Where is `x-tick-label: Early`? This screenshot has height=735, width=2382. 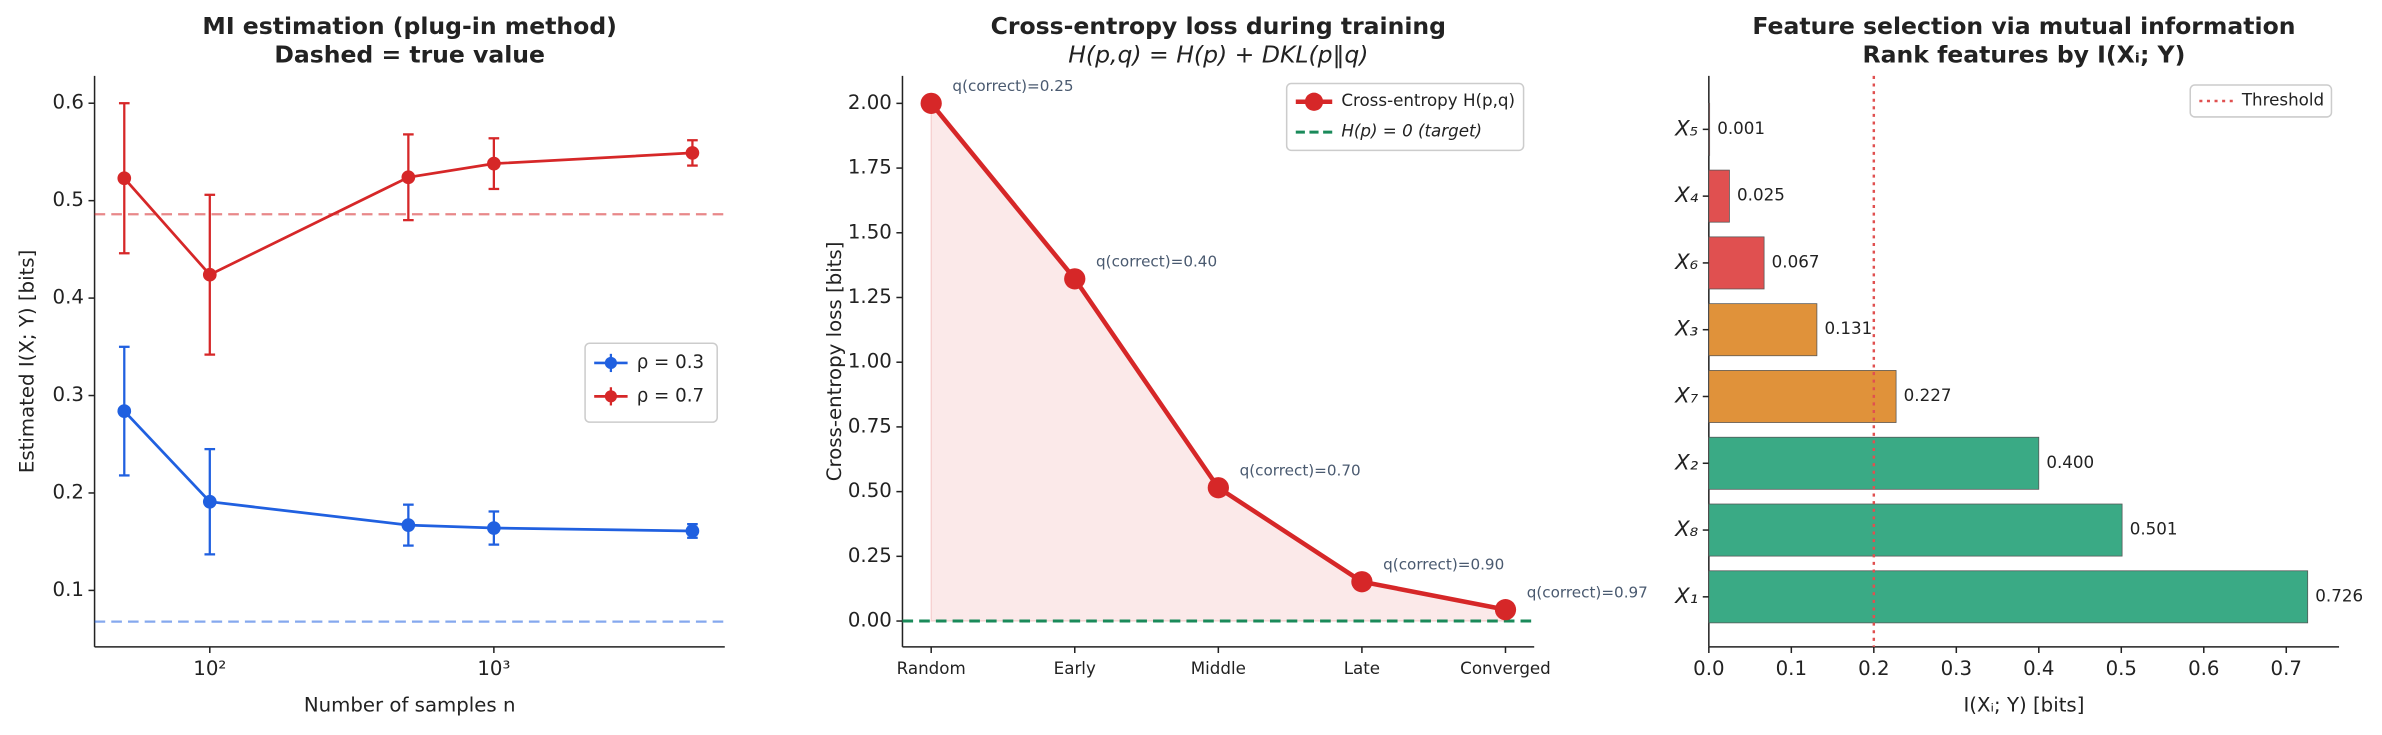
x-tick-label: Early is located at coordinates (1075, 668).